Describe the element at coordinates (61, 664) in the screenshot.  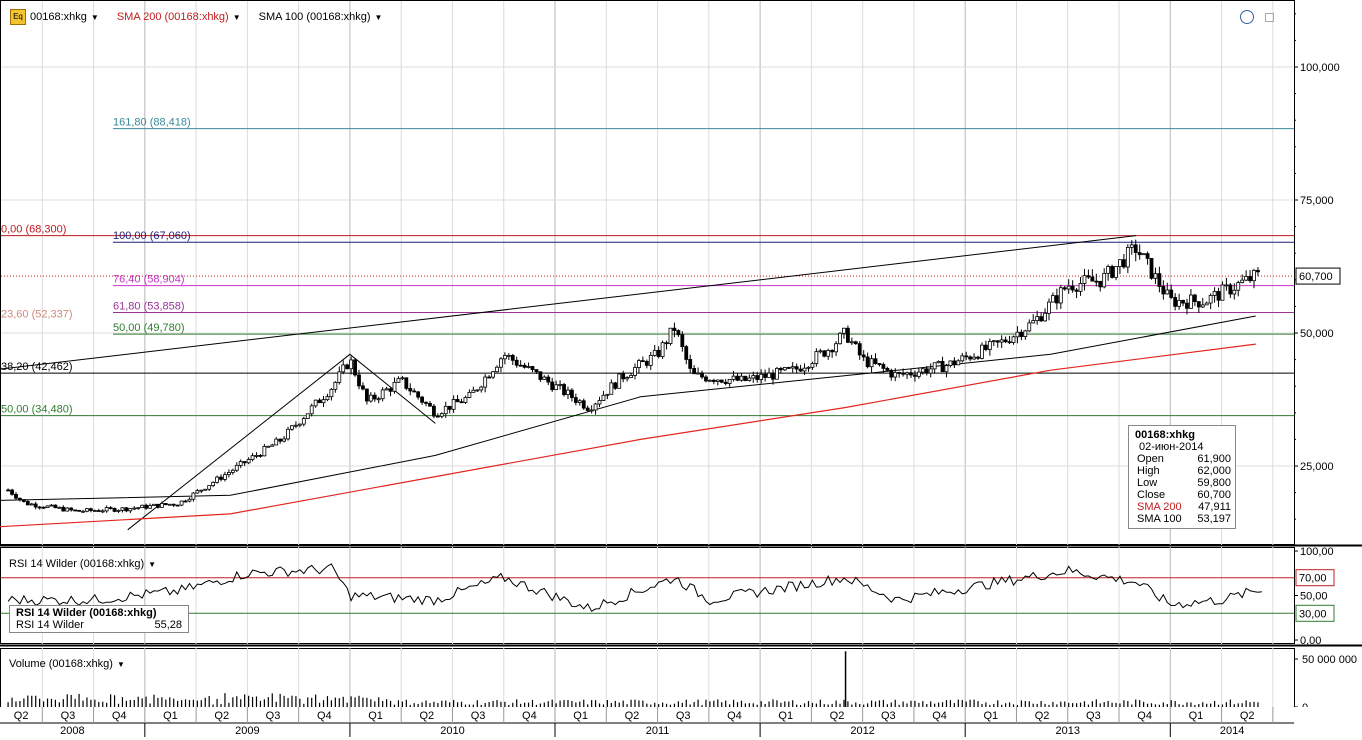
I see `volume-label: Volume (00168:xhkg)` at that location.